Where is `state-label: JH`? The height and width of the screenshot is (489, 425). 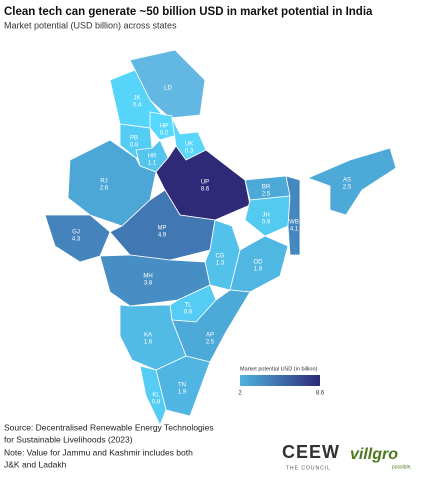
state-label: JH is located at coordinates (265, 216).